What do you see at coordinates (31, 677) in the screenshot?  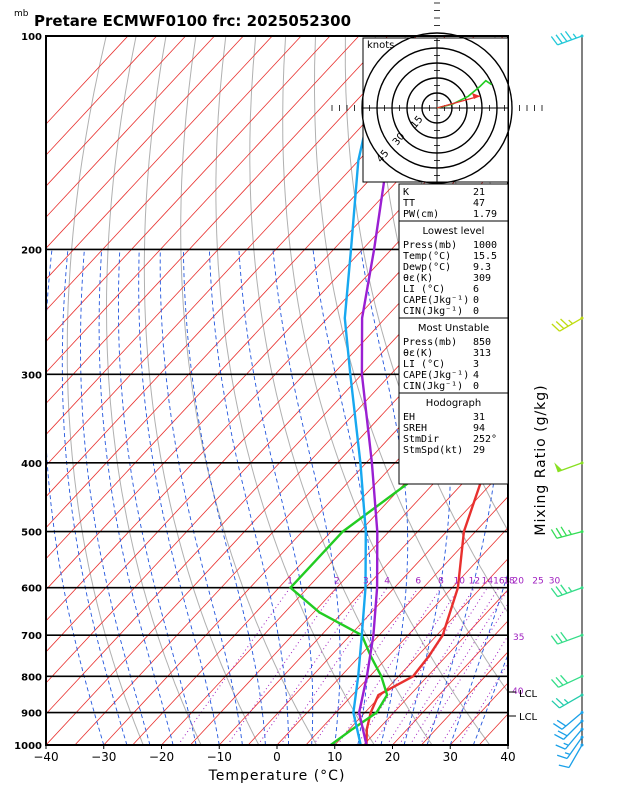 I see `y-tick-label: 800` at bounding box center [31, 677].